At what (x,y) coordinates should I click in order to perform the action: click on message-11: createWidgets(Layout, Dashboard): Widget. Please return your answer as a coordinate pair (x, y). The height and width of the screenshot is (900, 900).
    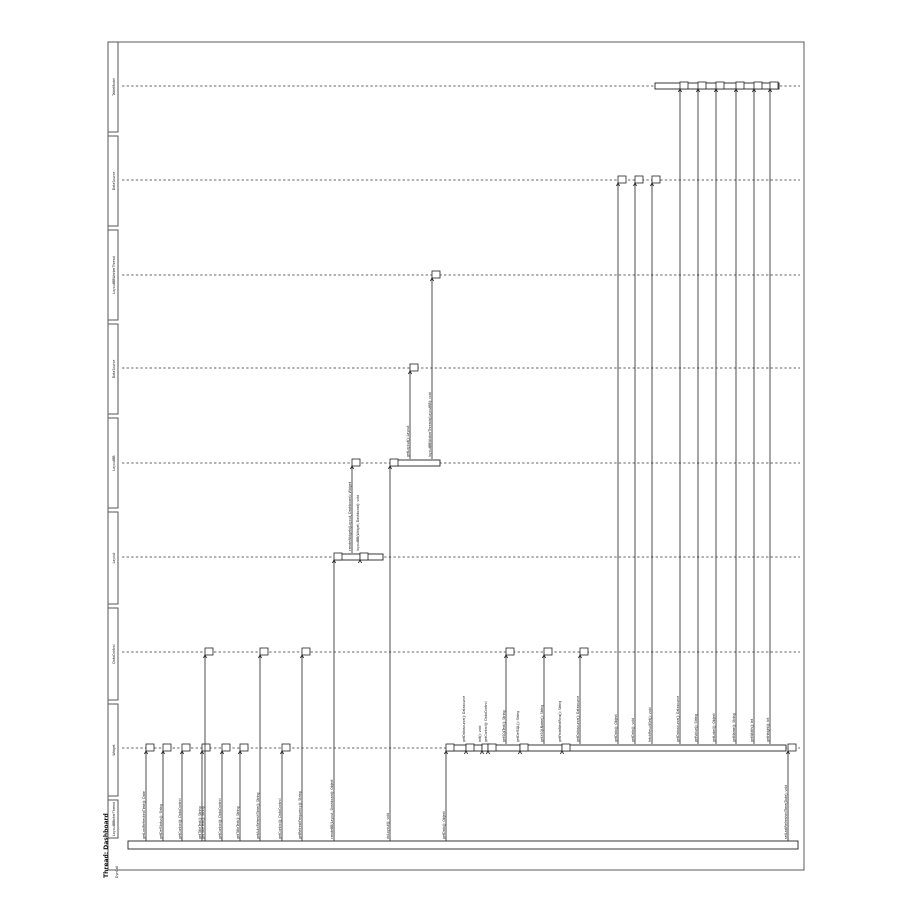
    Looking at the image, I should click on (354, 505).